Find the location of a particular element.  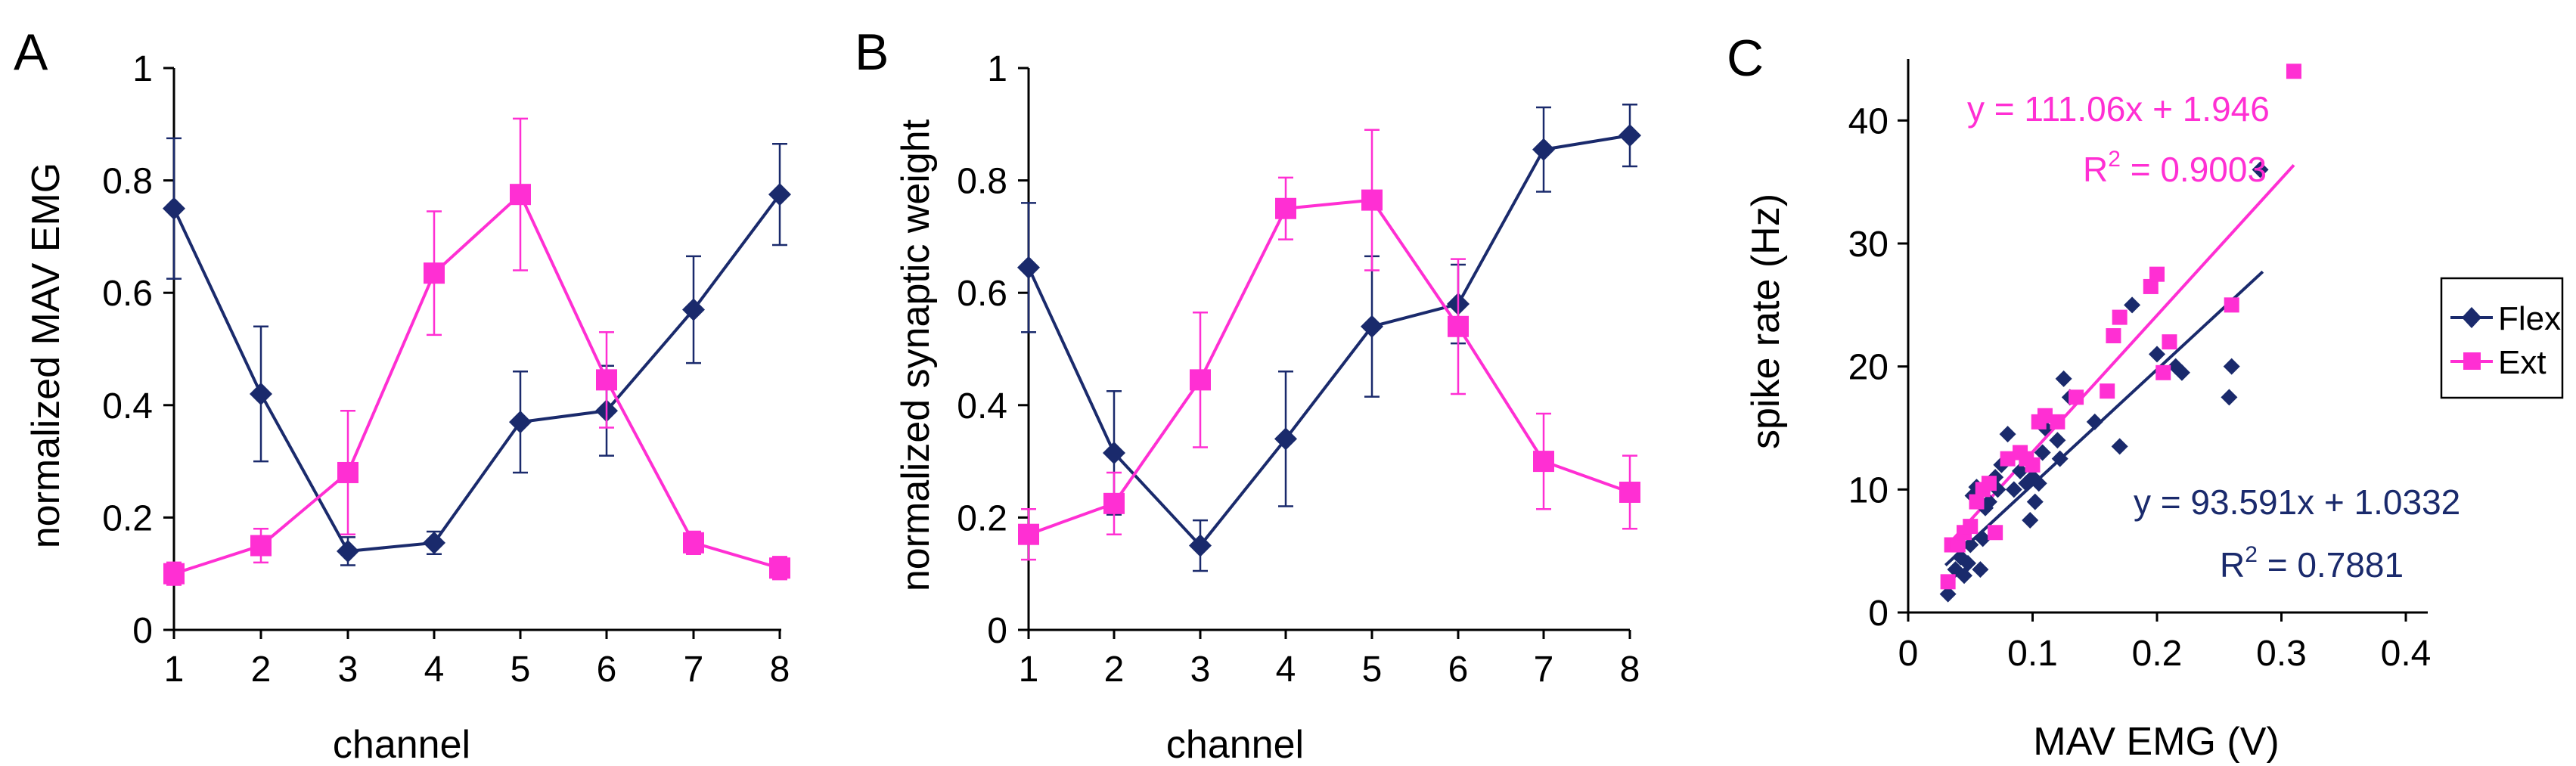

x-tick-label: 0.4 is located at coordinates (2406, 654).